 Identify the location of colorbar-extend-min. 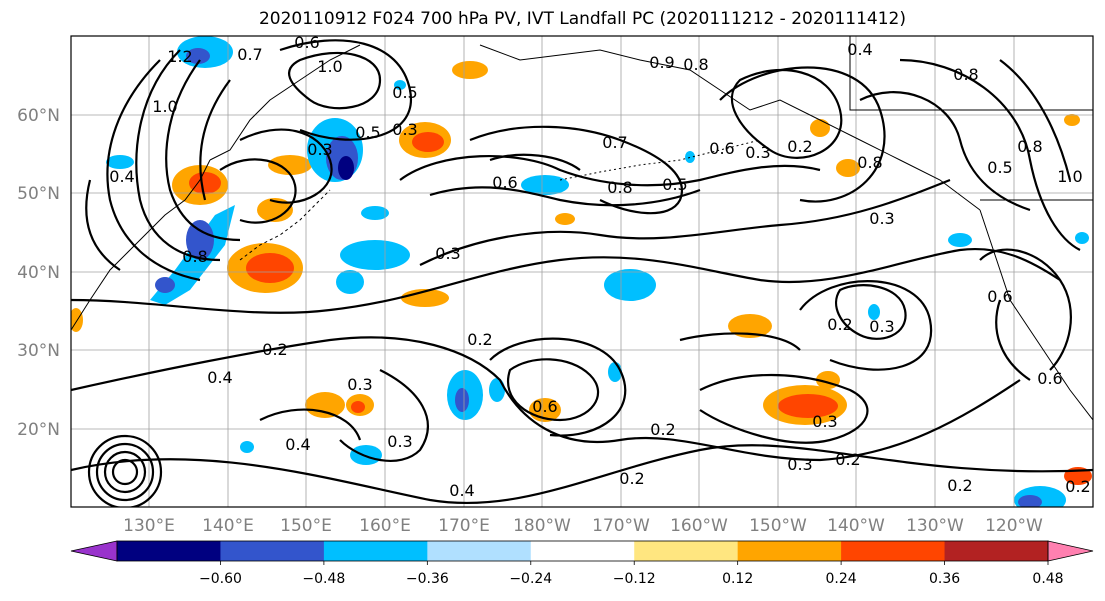
(94, 551).